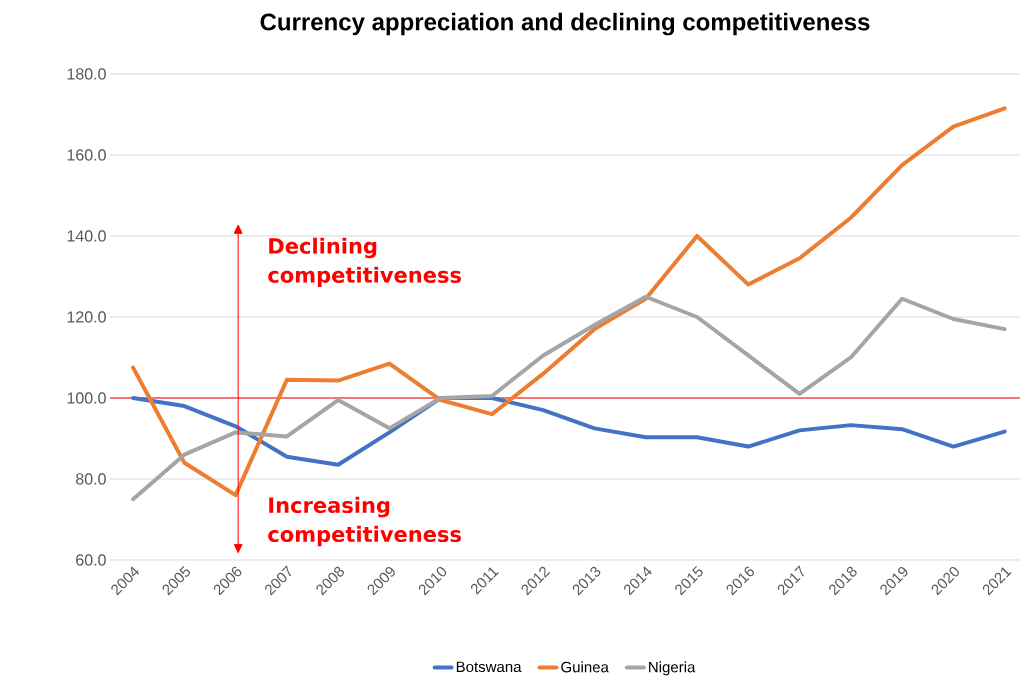 Image resolution: width=1036 pixels, height=696 pixels. What do you see at coordinates (364, 521) in the screenshot?
I see `annotation: Increasing competitiveness` at bounding box center [364, 521].